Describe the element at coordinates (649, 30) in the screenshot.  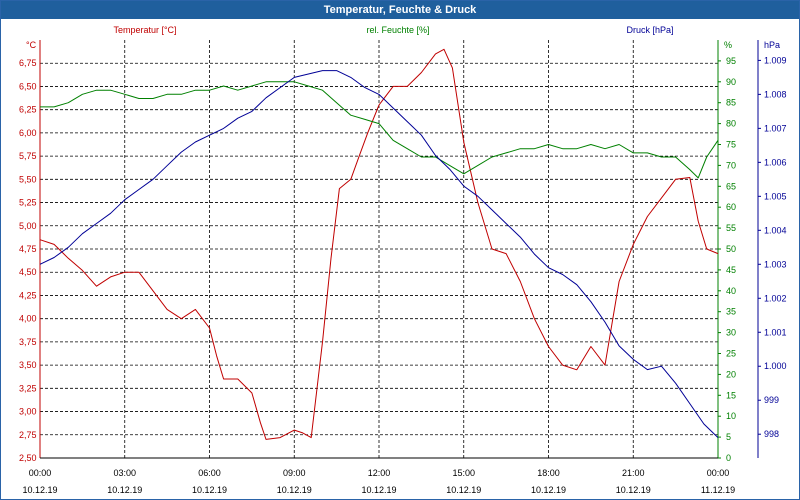
I see `pressure-axis-label: Druck [hPa]` at that location.